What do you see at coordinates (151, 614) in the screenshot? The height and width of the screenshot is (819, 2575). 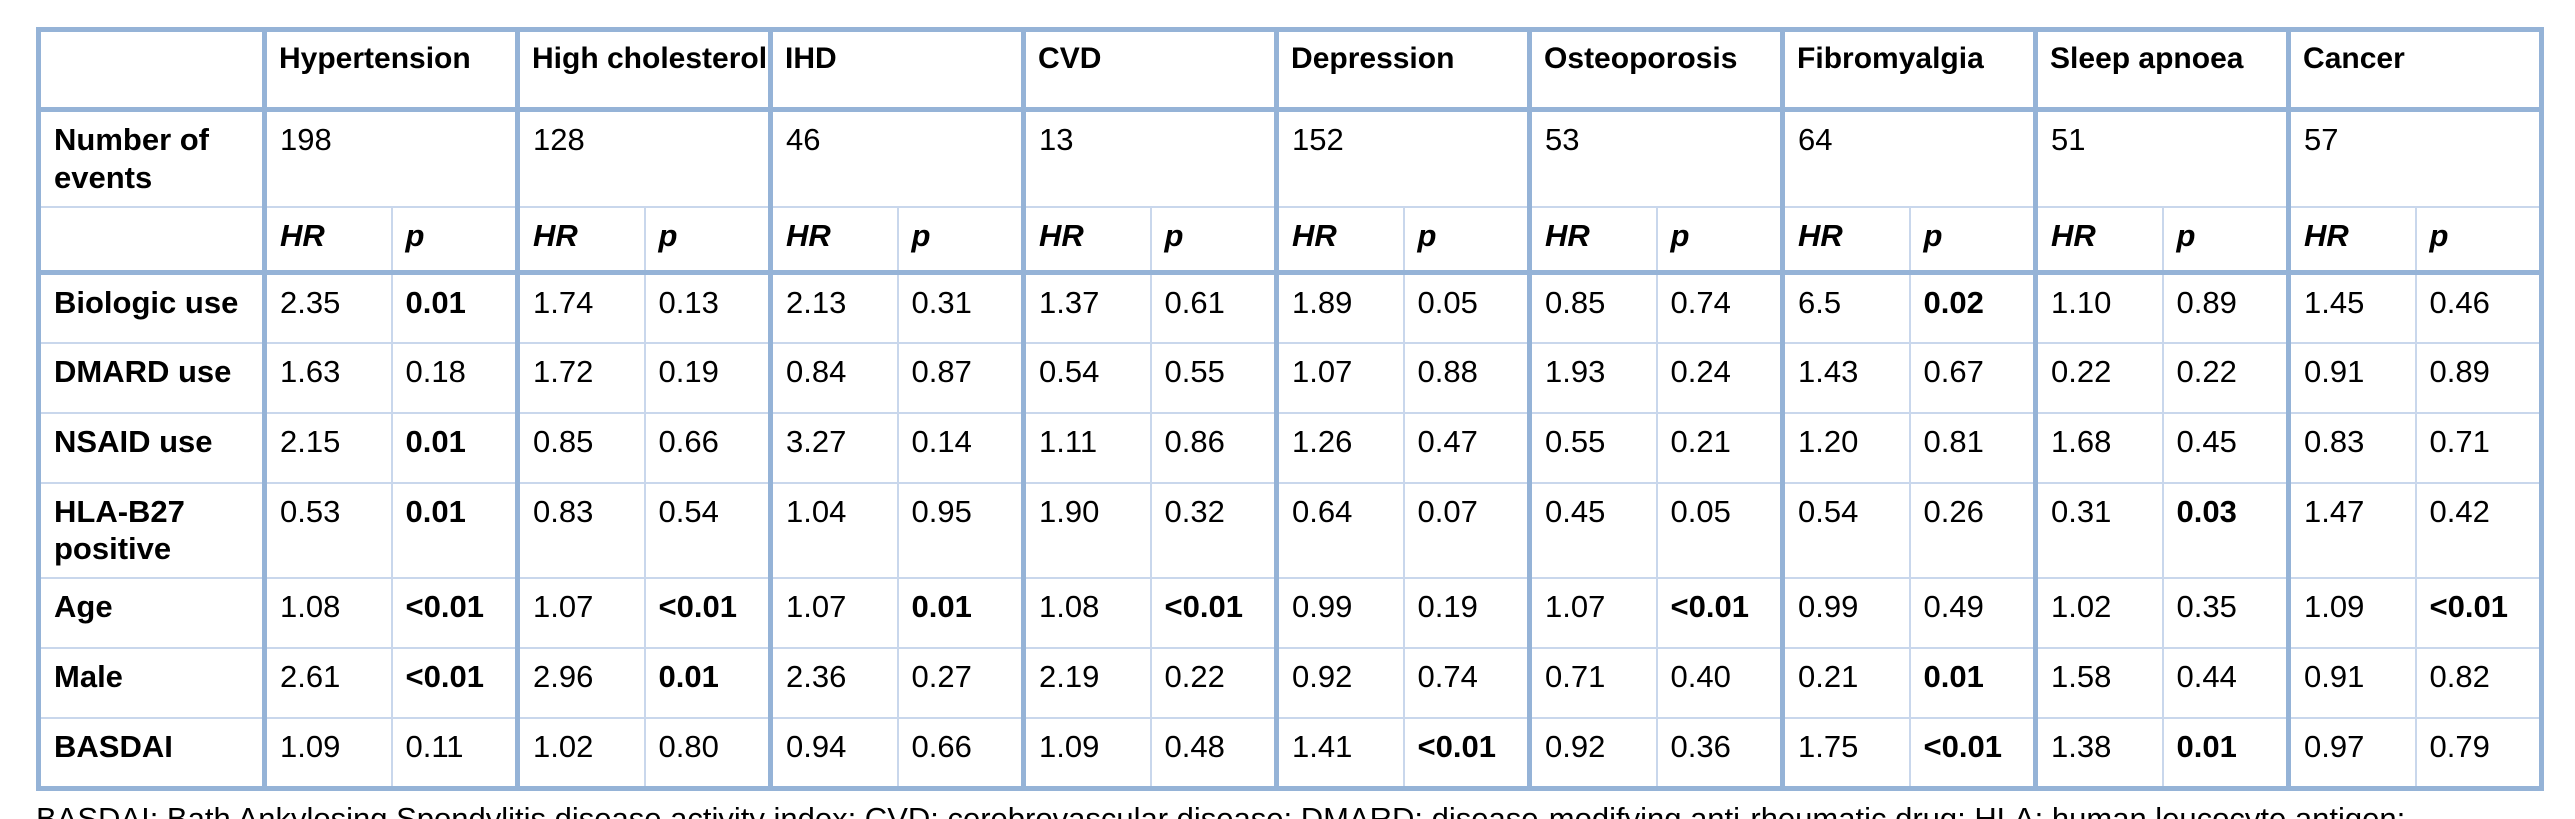 I see `row-label: Age` at bounding box center [151, 614].